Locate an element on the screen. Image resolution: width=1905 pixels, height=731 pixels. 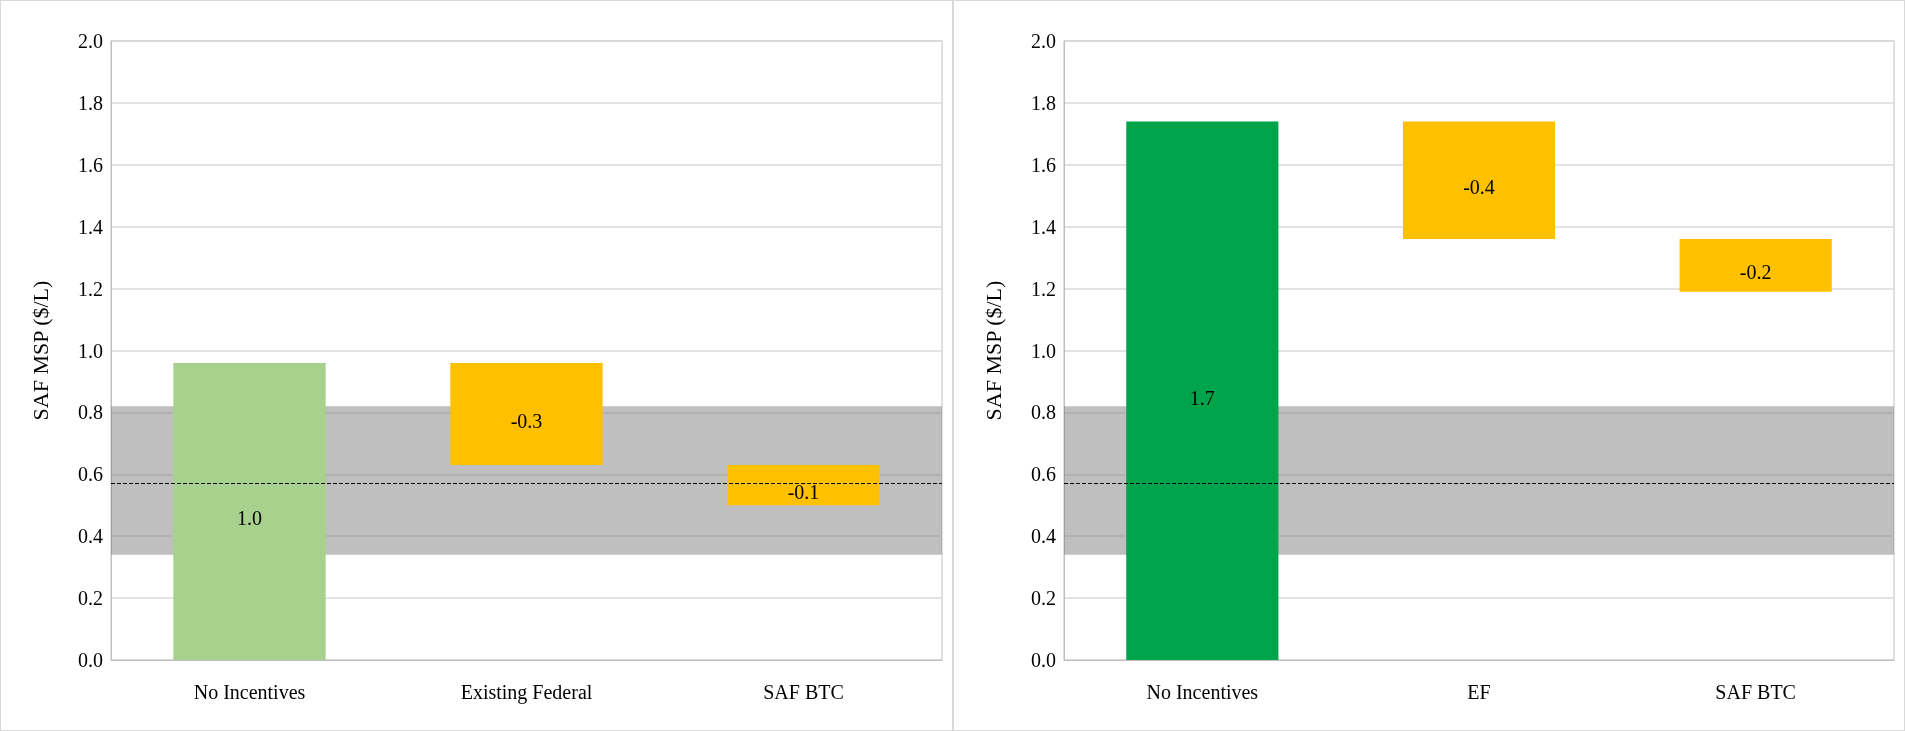
data-label: -0.4 is located at coordinates (1479, 187).